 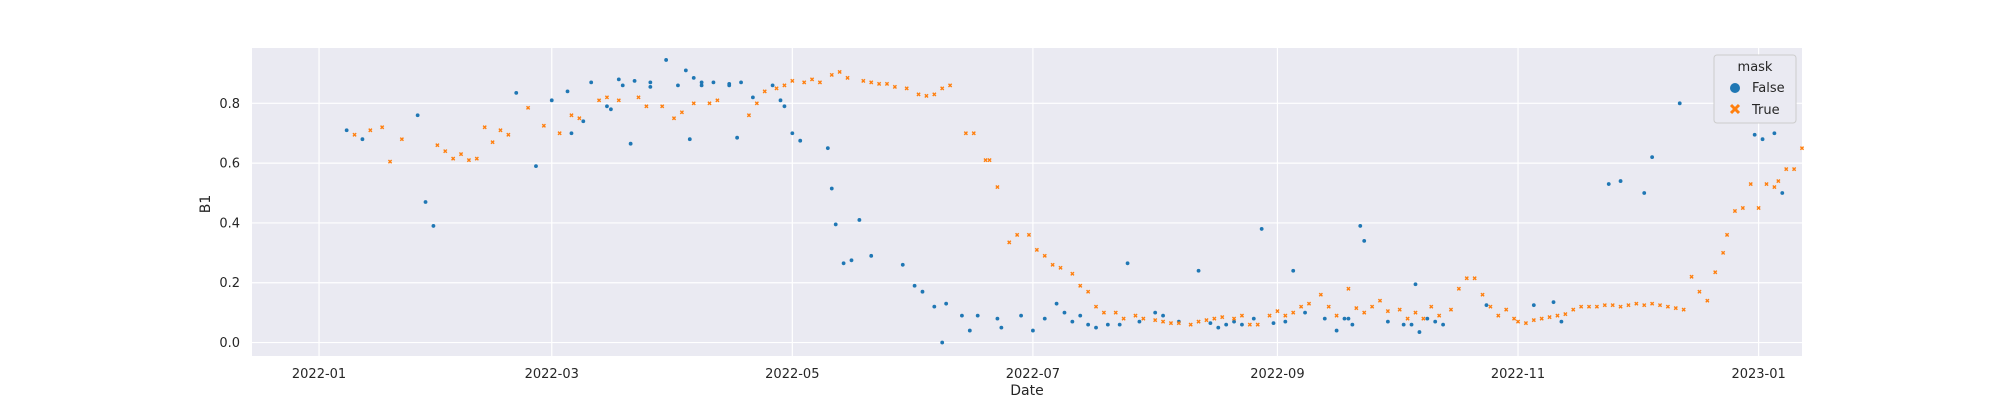 I want to click on x-tick-label: 2022-07, so click(x=1033, y=374).